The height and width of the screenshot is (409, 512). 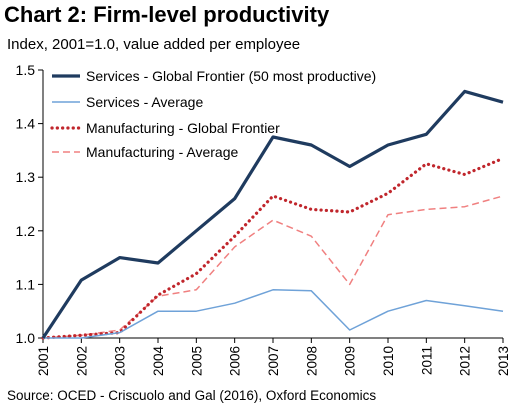 What do you see at coordinates (311, 361) in the screenshot?
I see `x-tick-label: 2008` at bounding box center [311, 361].